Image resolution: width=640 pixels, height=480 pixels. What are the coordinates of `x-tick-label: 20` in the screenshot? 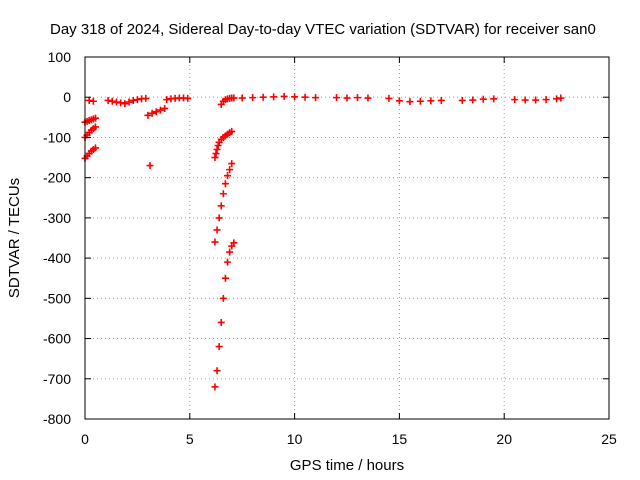 It's located at (504, 439).